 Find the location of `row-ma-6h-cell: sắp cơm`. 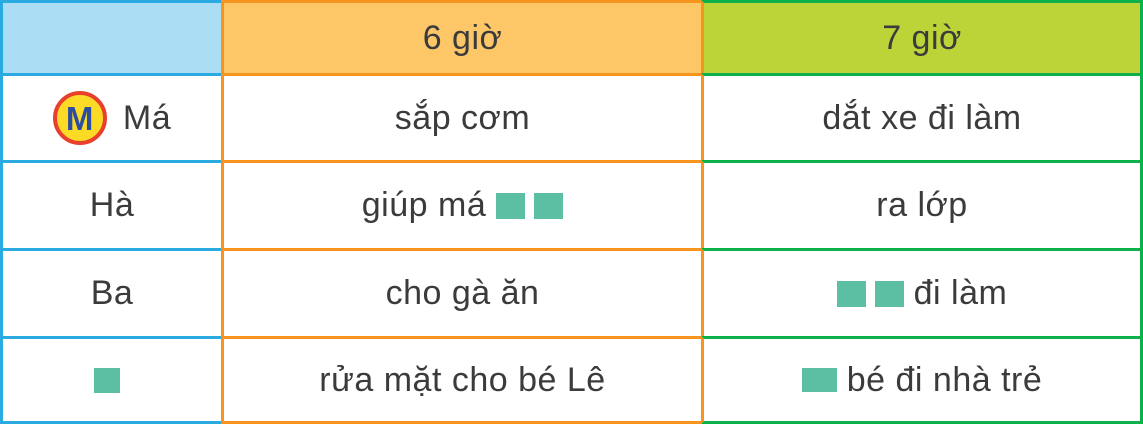

row-ma-6h-cell: sắp cơm is located at coordinates (461, 116).